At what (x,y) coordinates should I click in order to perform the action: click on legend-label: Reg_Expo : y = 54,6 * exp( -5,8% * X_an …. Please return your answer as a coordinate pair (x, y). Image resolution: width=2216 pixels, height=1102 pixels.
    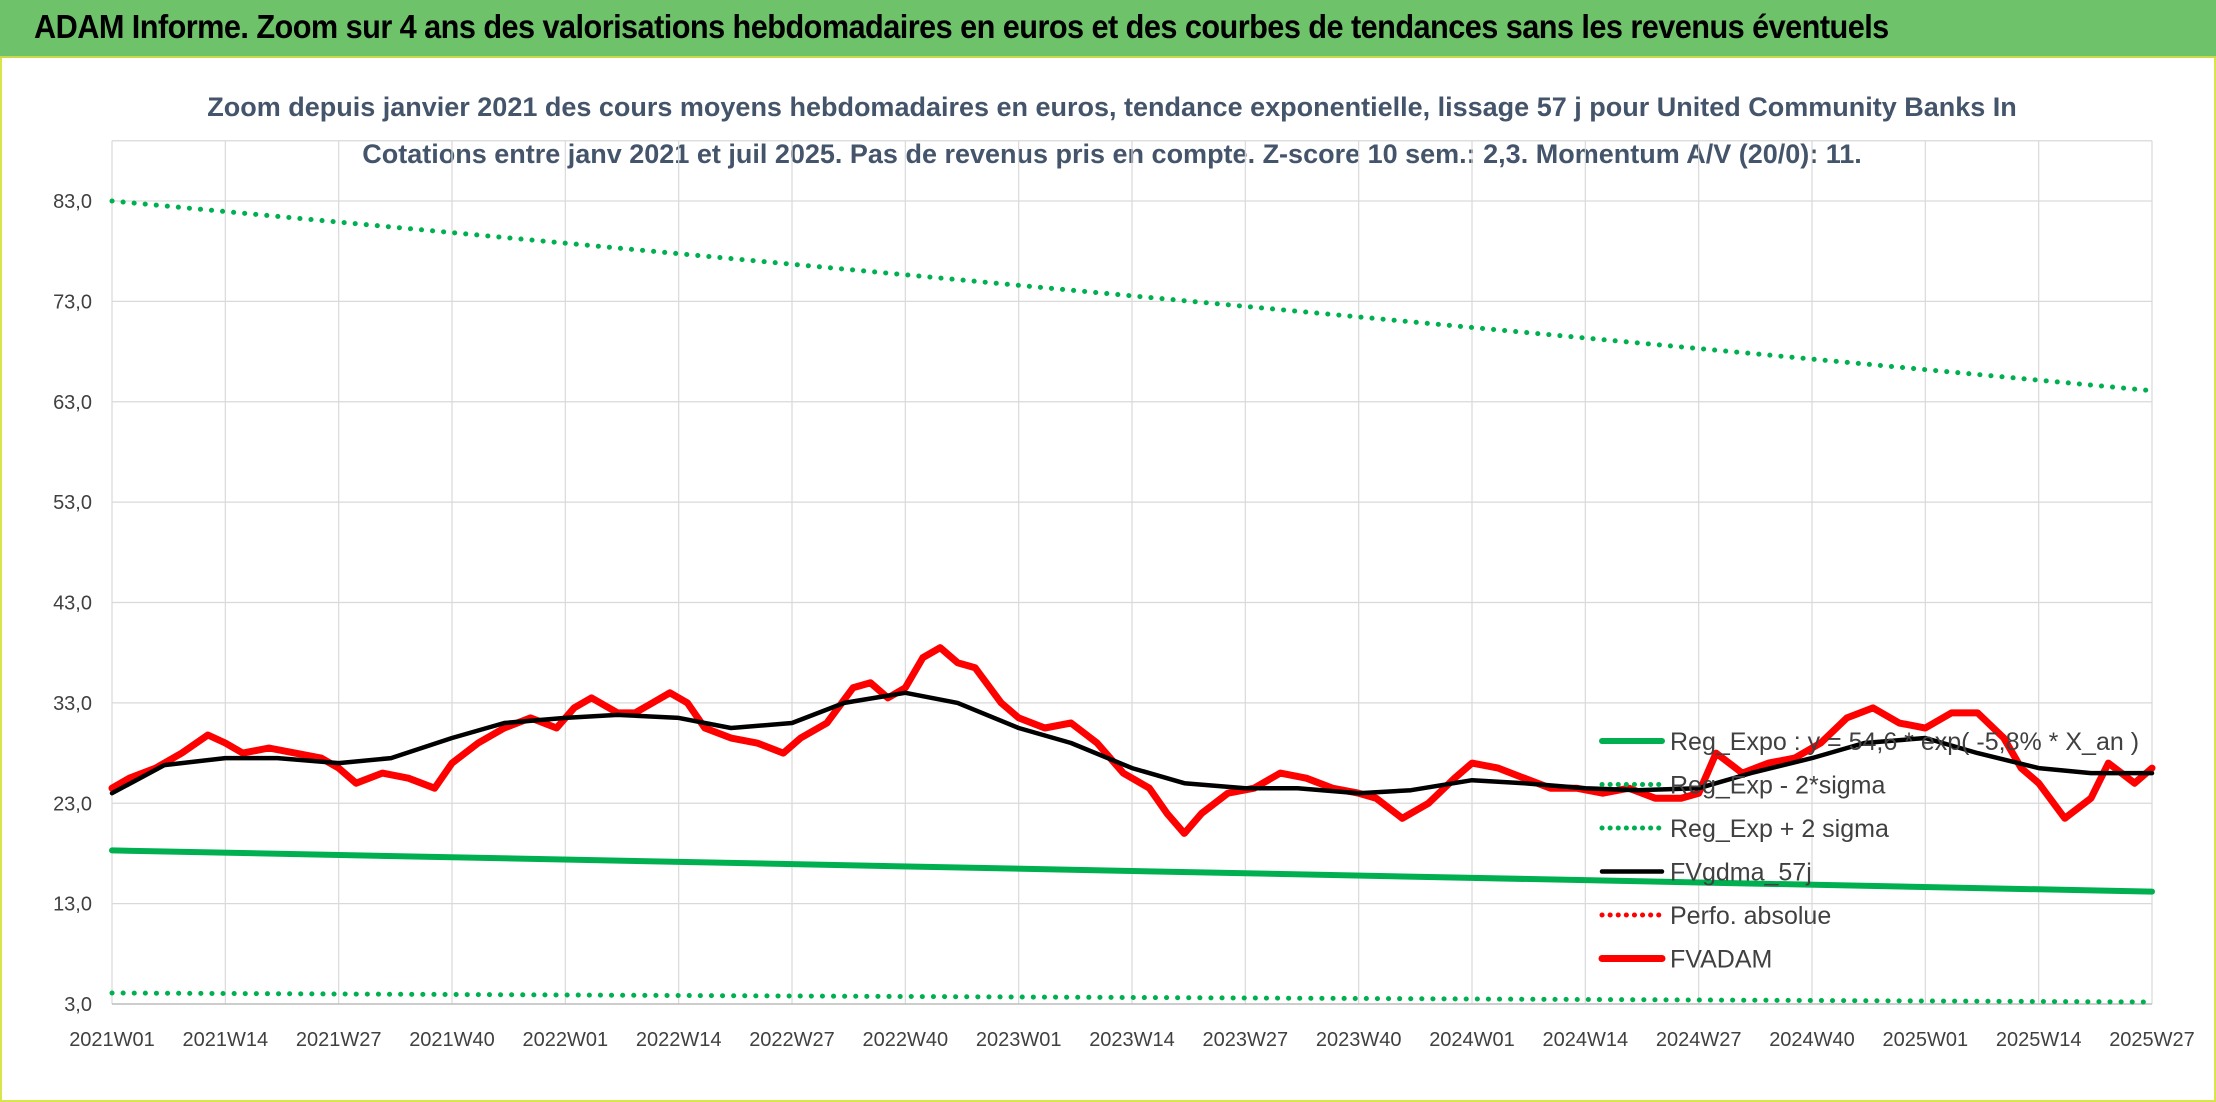
    Looking at the image, I should click on (1904, 742).